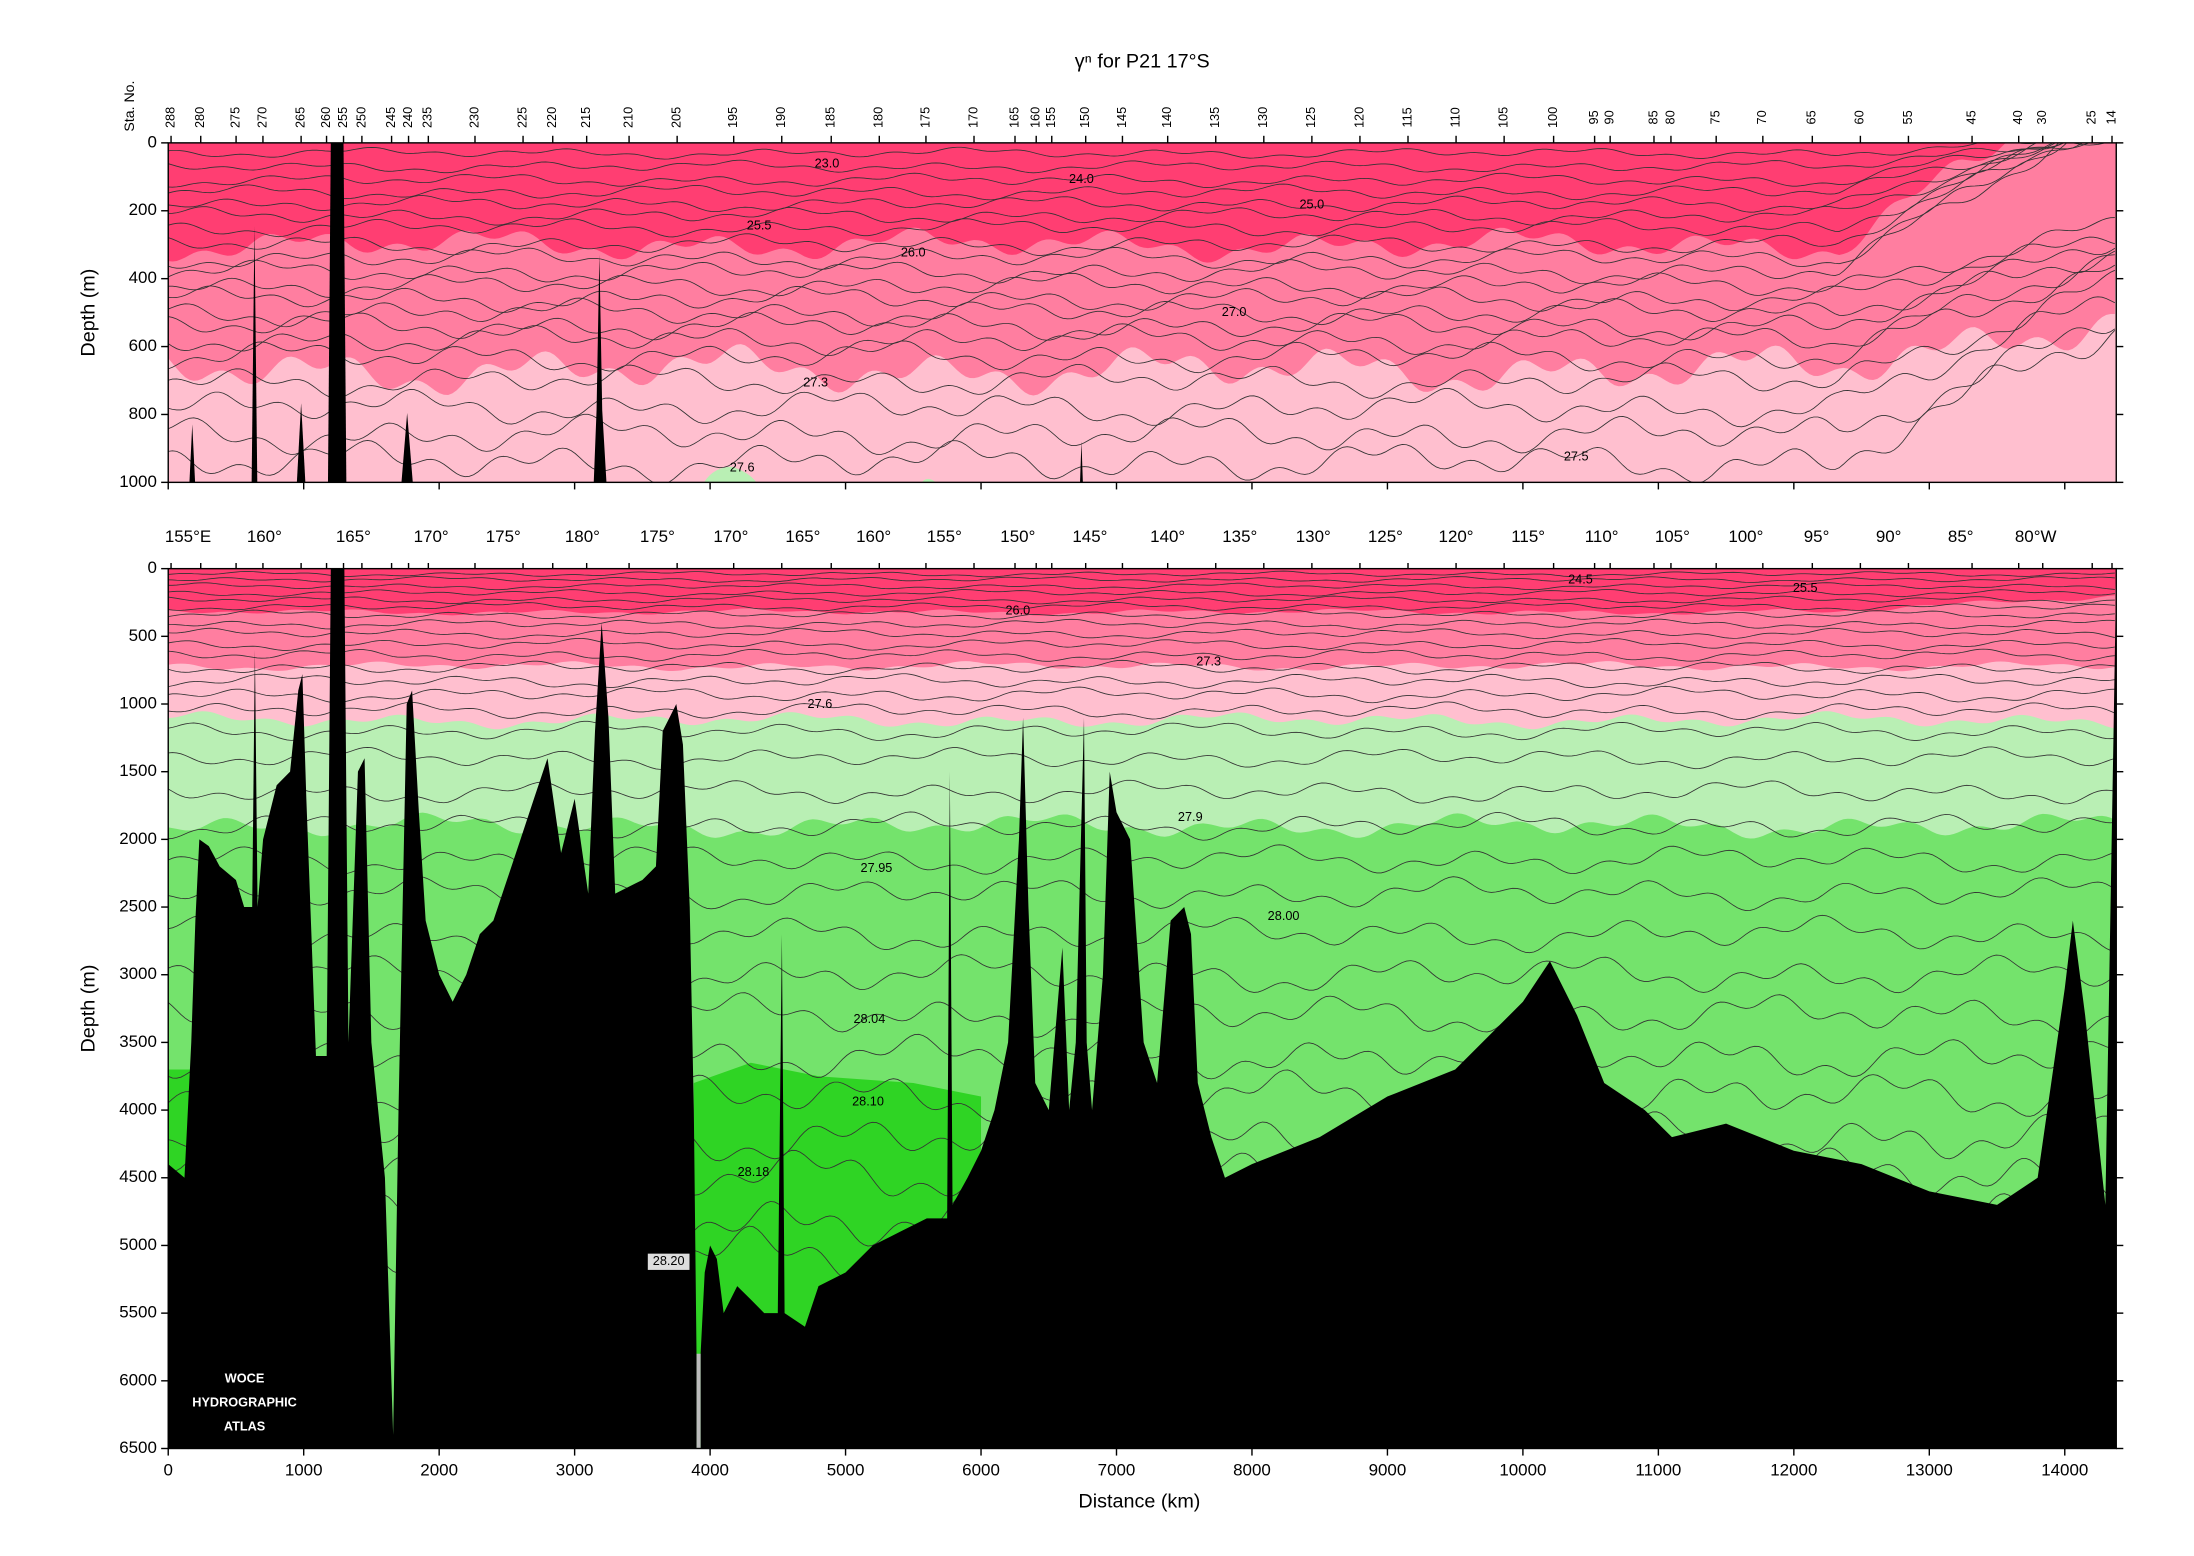 The height and width of the screenshot is (1556, 2194). What do you see at coordinates (325, 117) in the screenshot?
I see `station-label: 260` at bounding box center [325, 117].